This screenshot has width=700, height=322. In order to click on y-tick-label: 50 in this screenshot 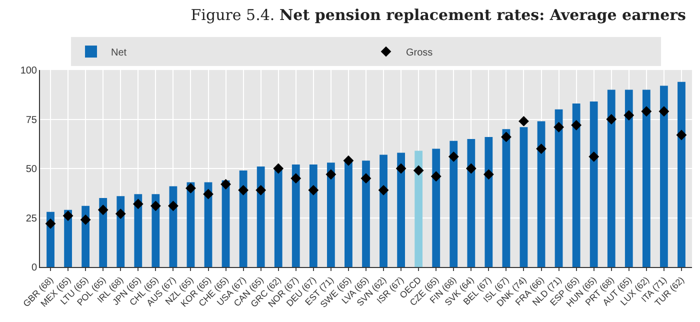, I will do `click(32, 169)`.